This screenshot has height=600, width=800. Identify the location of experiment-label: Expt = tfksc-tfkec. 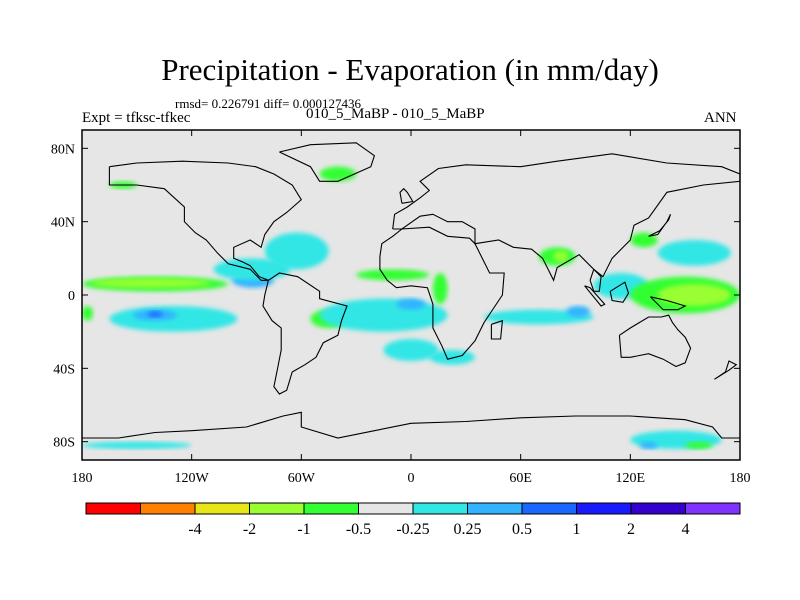
(136, 118).